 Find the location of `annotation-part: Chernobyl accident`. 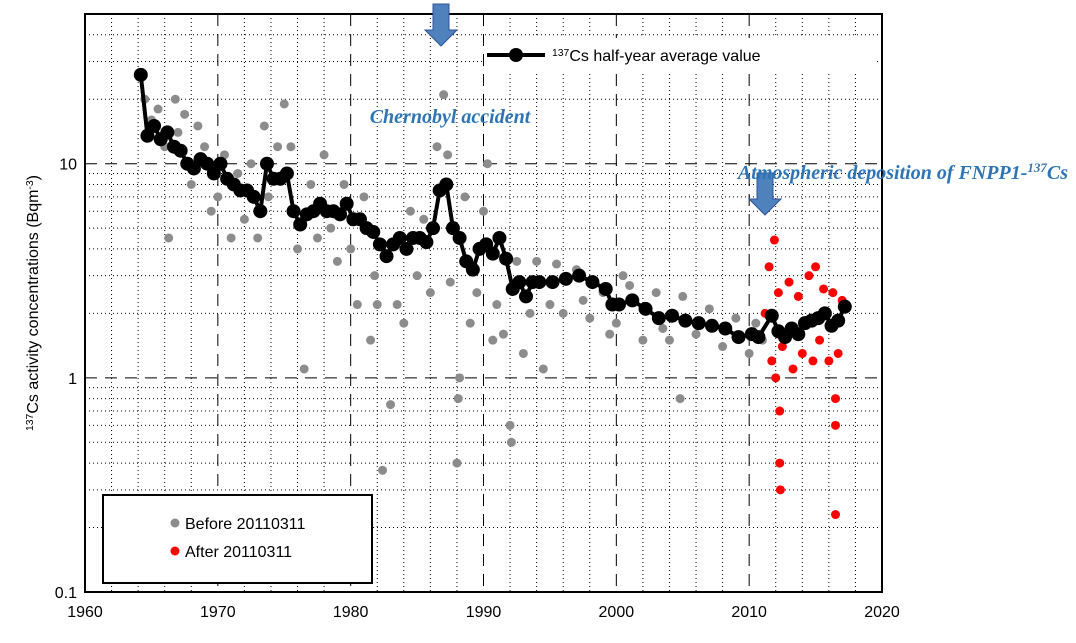

annotation-part: Chernobyl accident is located at coordinates (451, 117).